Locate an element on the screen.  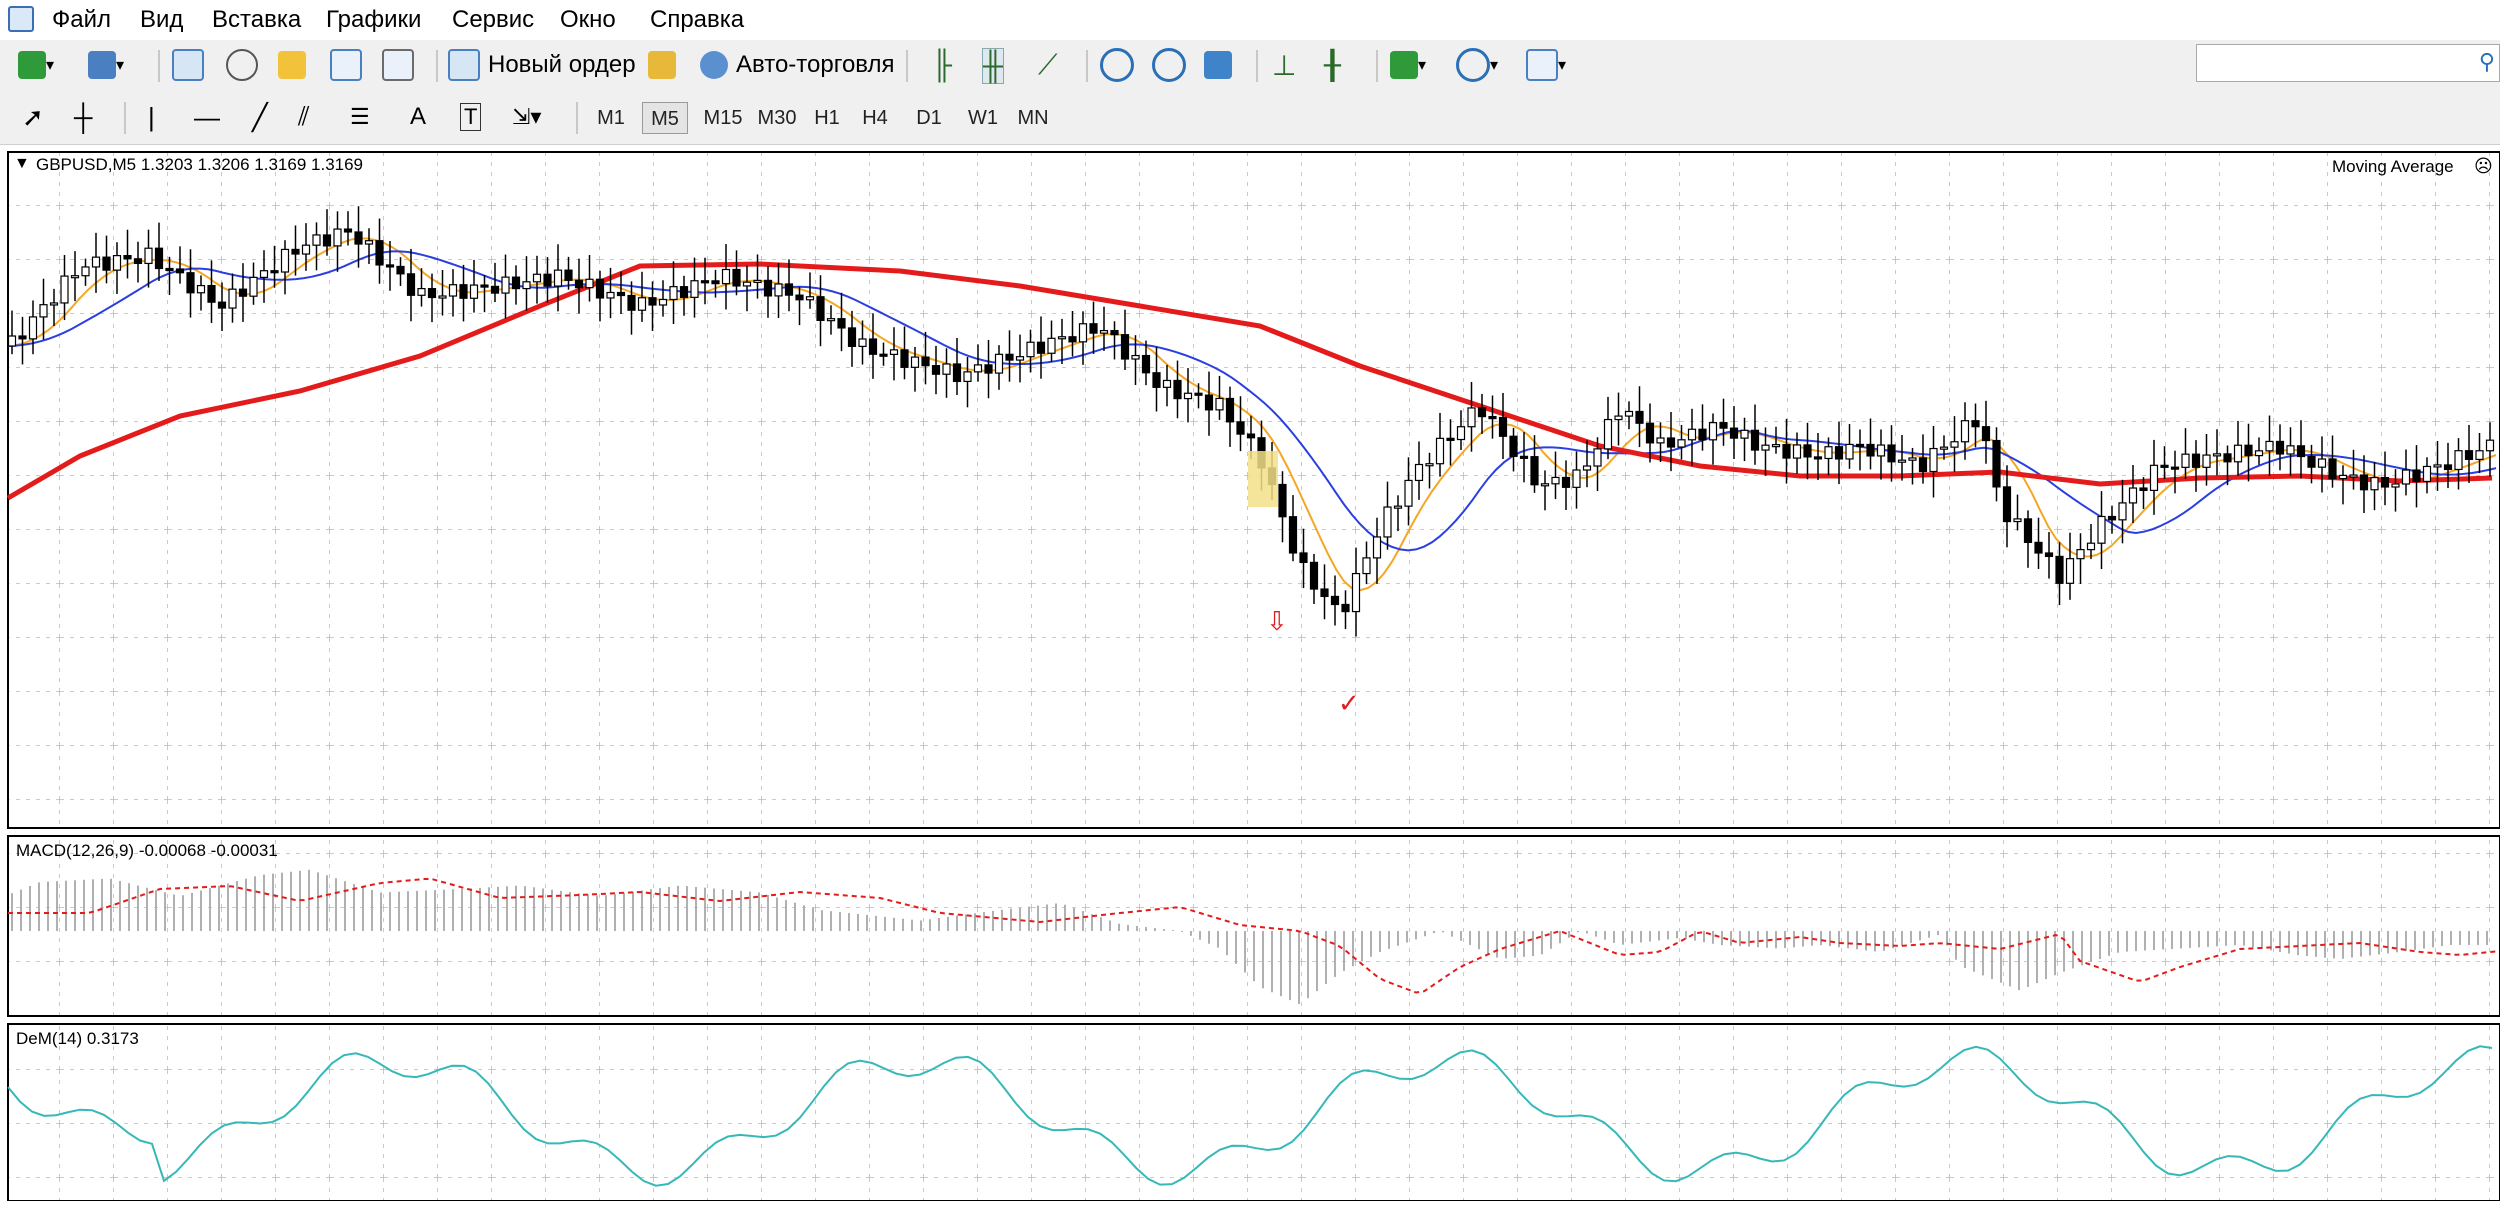
auto-trading-label: Авто-торговля is located at coordinates (815, 64).